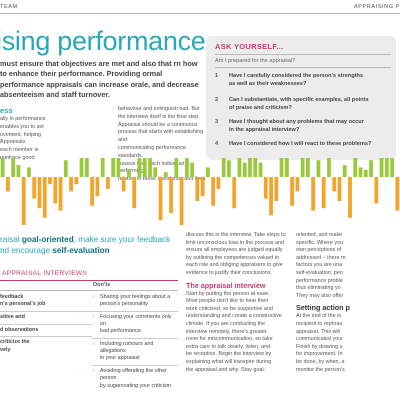  What do you see at coordinates (102, 285) in the screenshot?
I see `donts-header: Don'ts` at bounding box center [102, 285].